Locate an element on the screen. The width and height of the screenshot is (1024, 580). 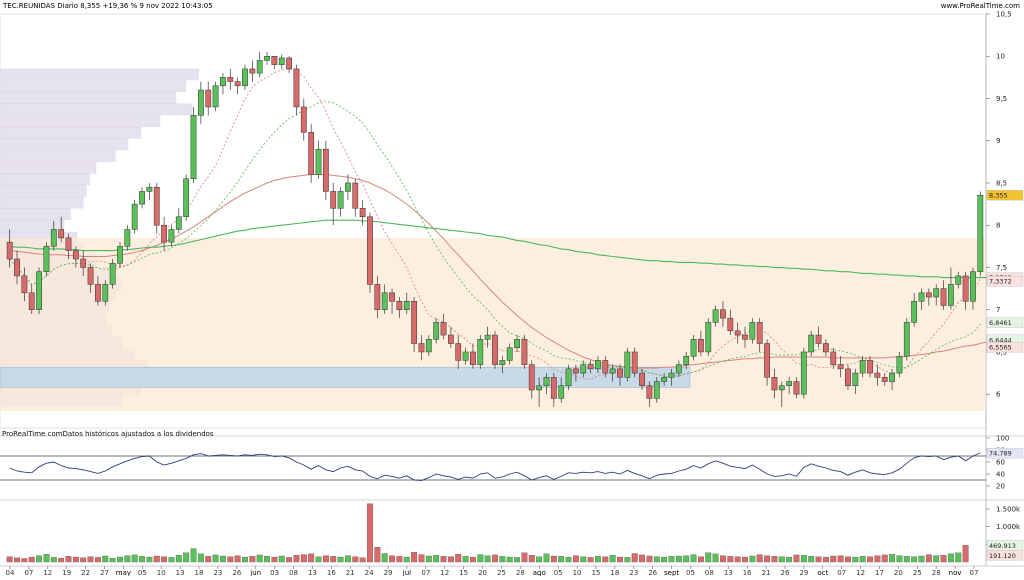
x-tick-label: 19 is located at coordinates (66, 572).